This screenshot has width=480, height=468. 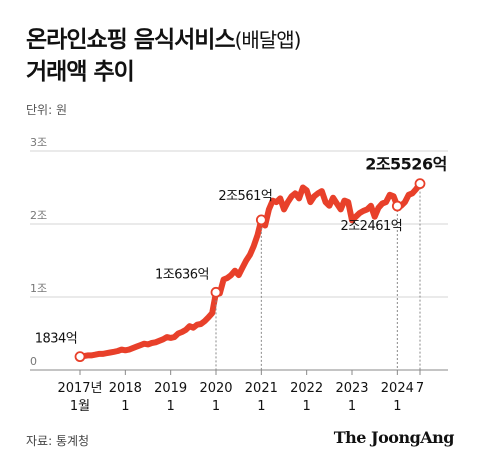 I want to click on title-line2: 거래액 추이, so click(x=80, y=72).